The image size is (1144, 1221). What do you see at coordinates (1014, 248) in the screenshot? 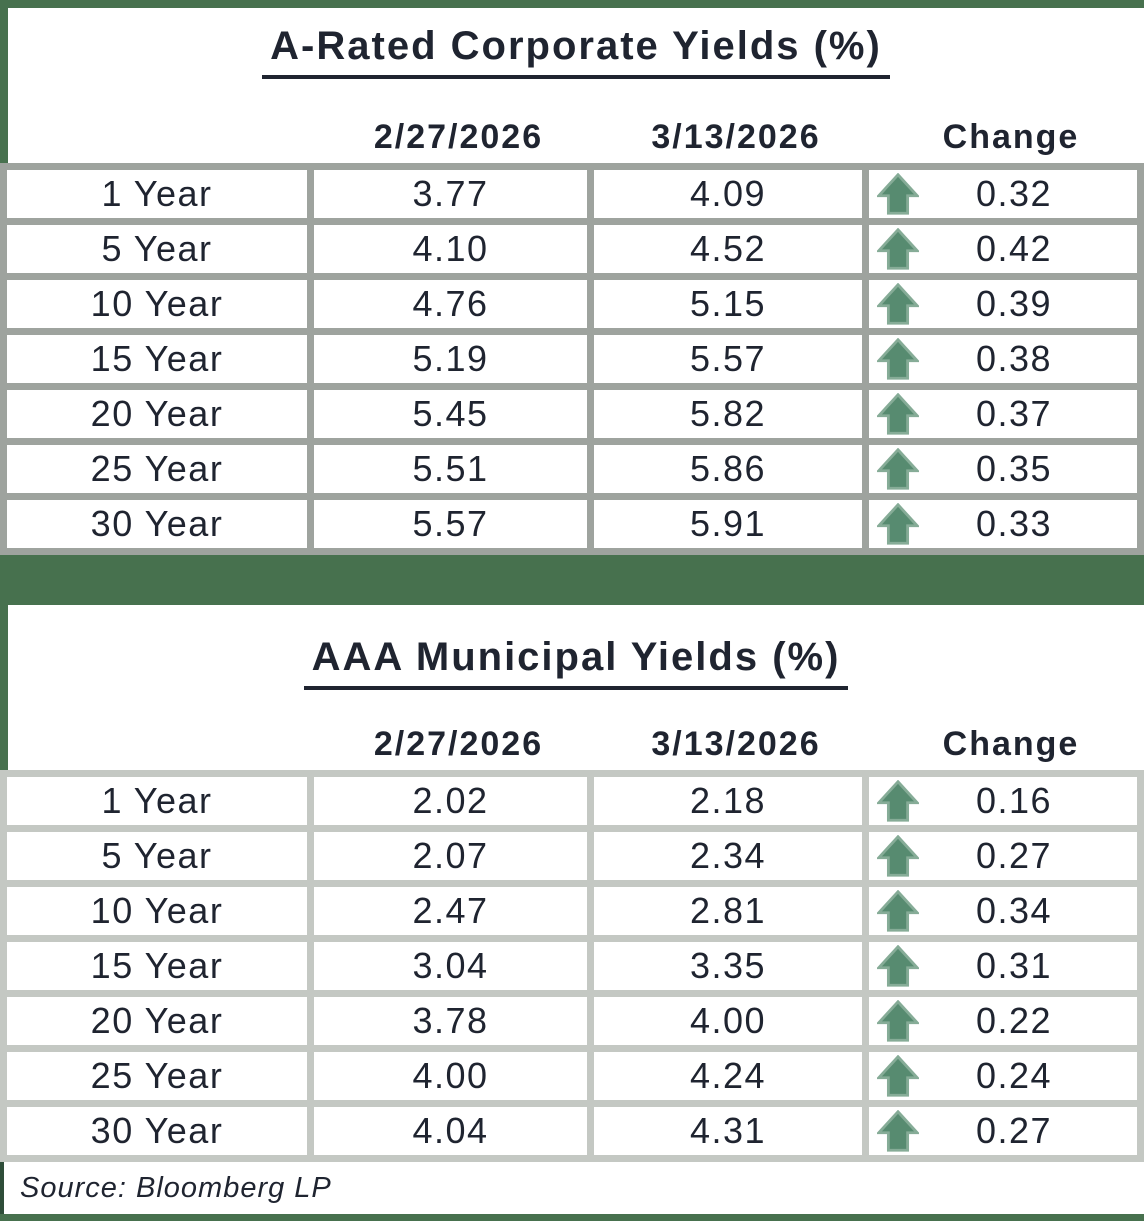
I see `change-value: 0.42` at bounding box center [1014, 248].